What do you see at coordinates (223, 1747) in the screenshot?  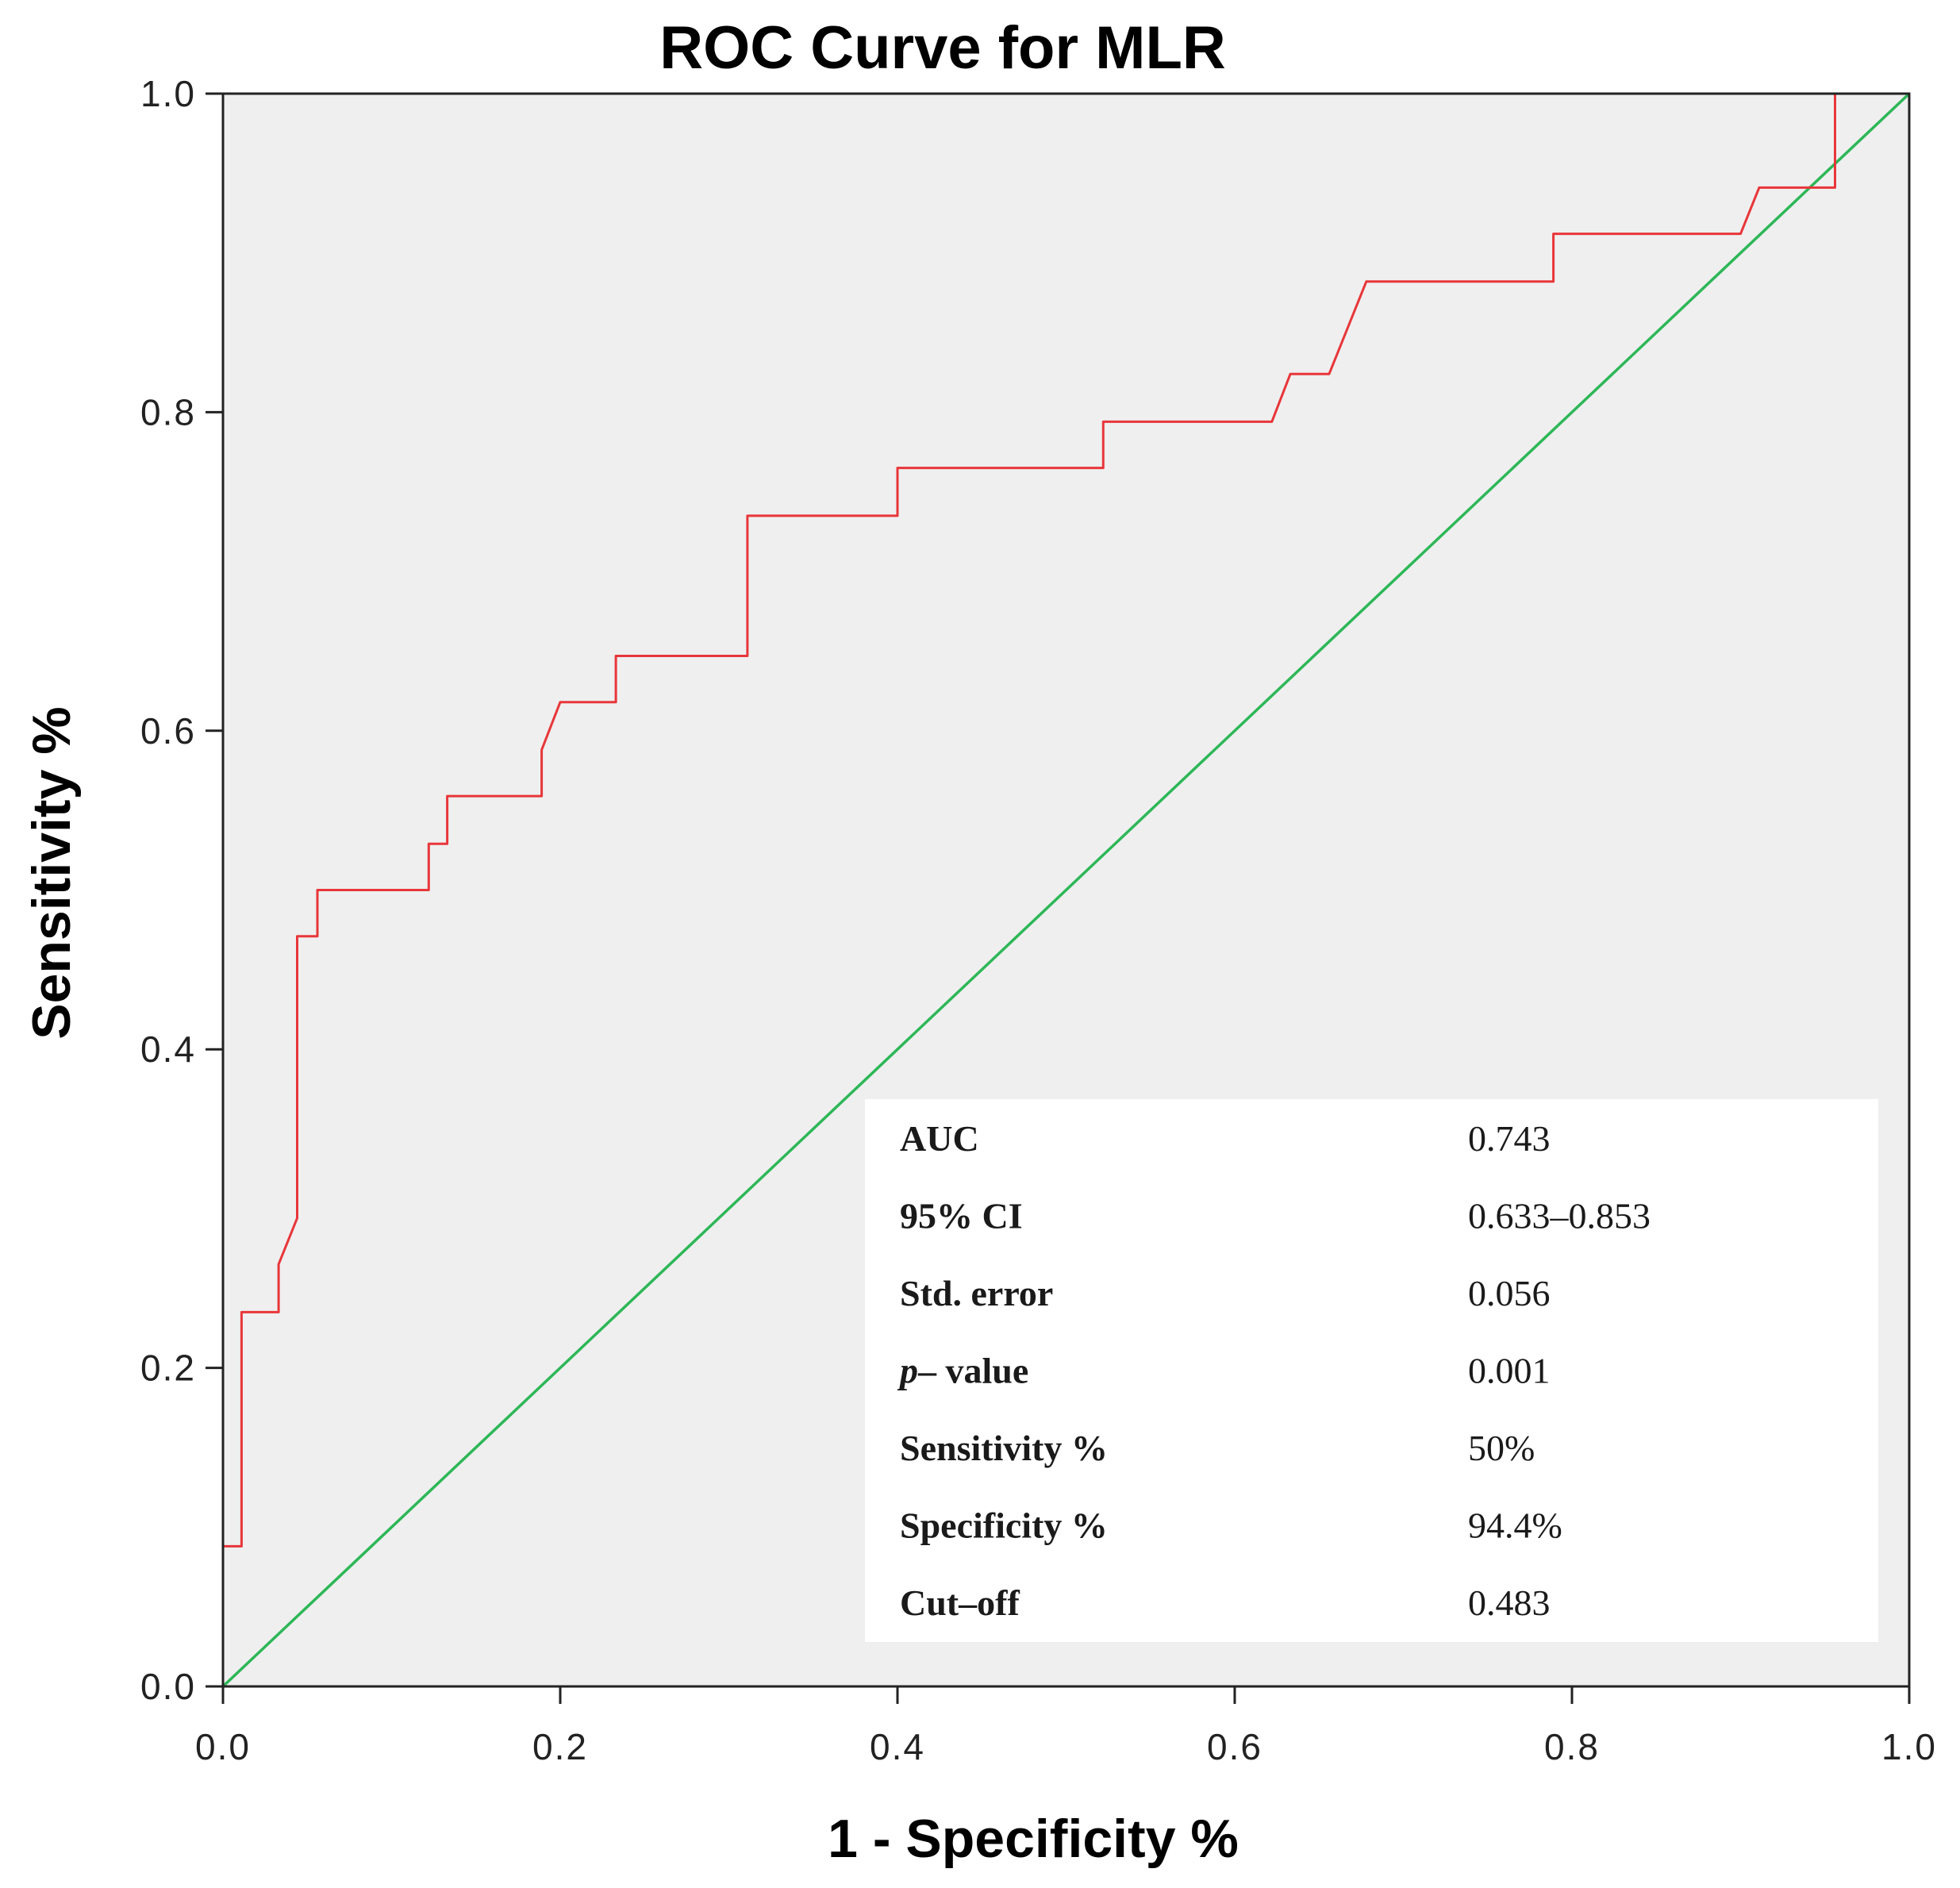 I see `x-tick-label: 0.0` at bounding box center [223, 1747].